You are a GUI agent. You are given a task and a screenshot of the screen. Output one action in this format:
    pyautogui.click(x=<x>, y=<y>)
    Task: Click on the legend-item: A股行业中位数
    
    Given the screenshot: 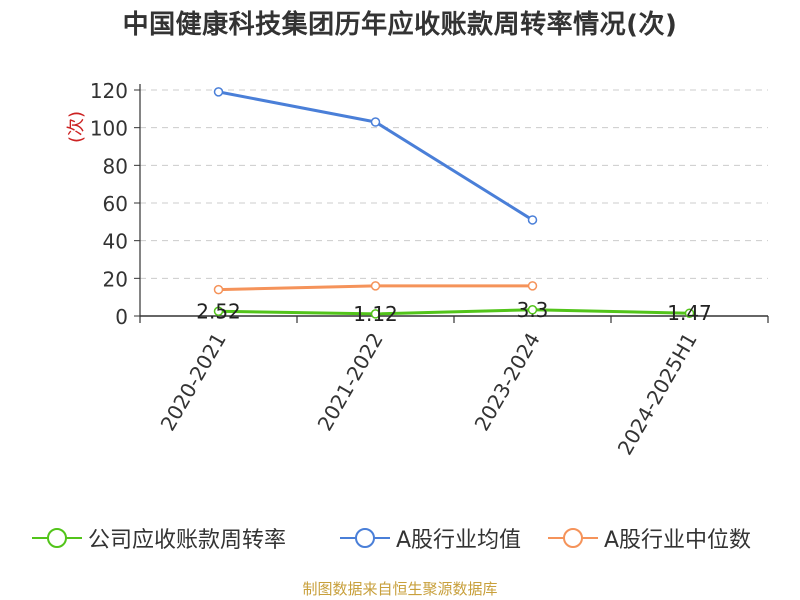 What is the action you would take?
    pyautogui.click(x=649, y=538)
    